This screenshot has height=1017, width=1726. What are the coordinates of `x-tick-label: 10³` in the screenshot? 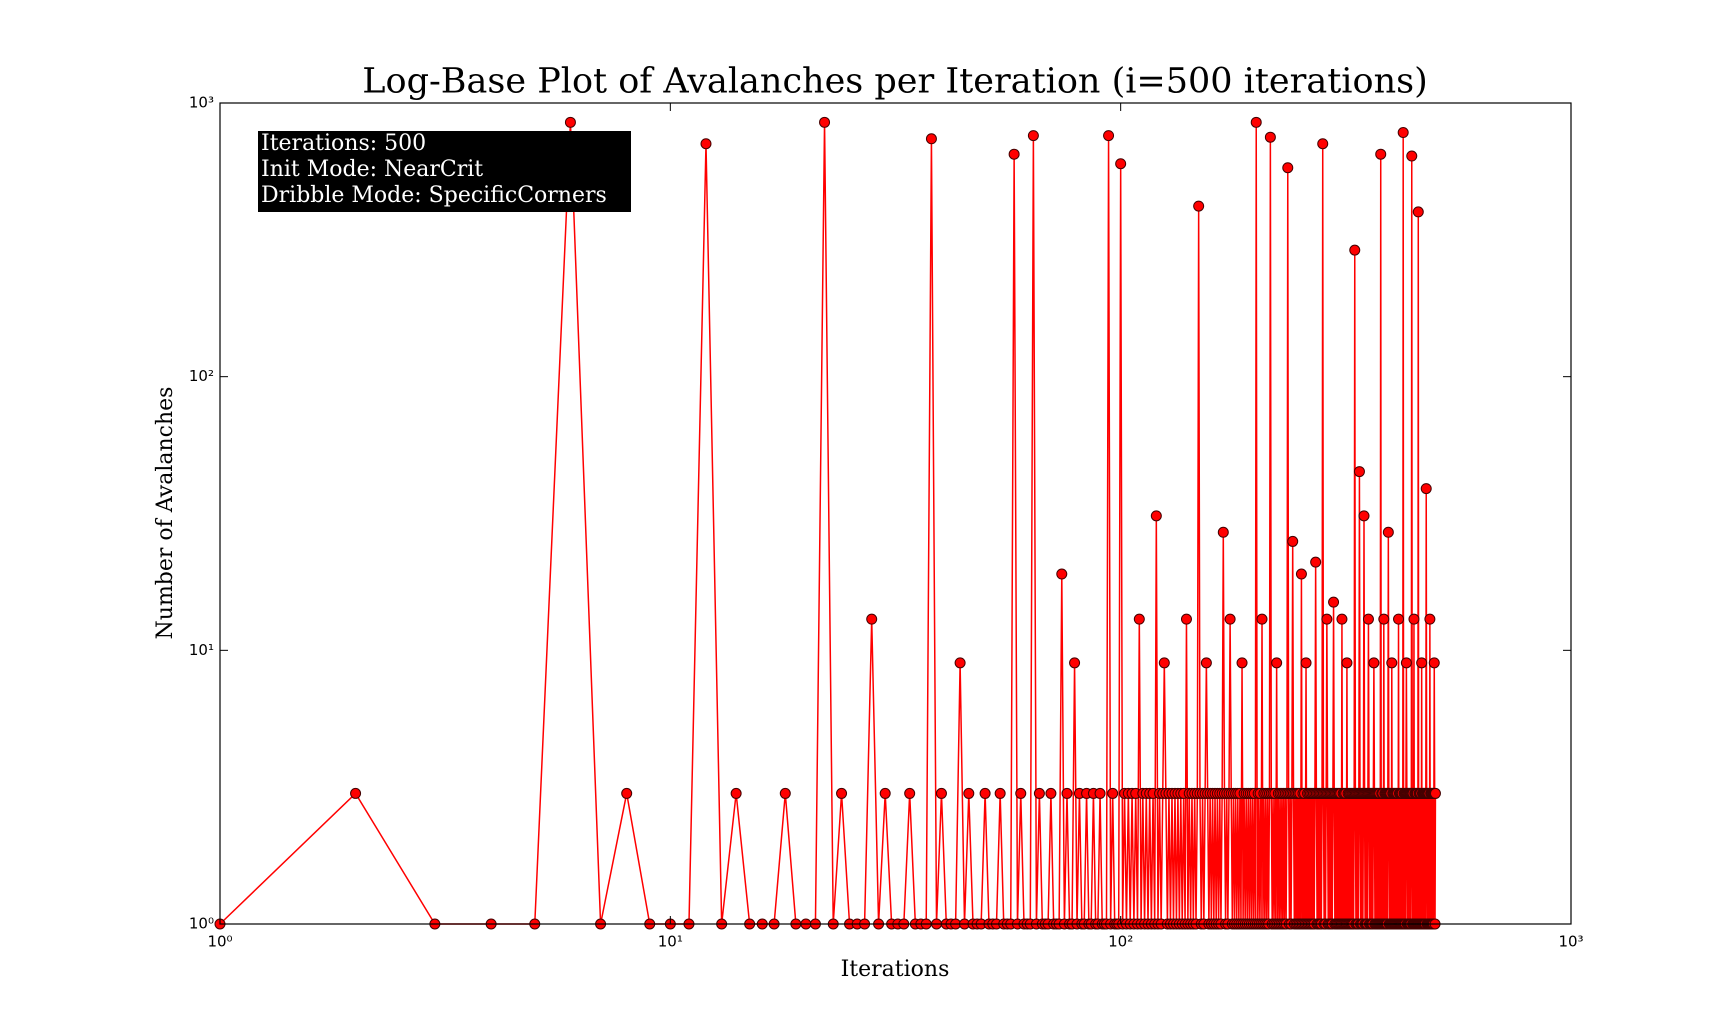 It's located at (1570, 942).